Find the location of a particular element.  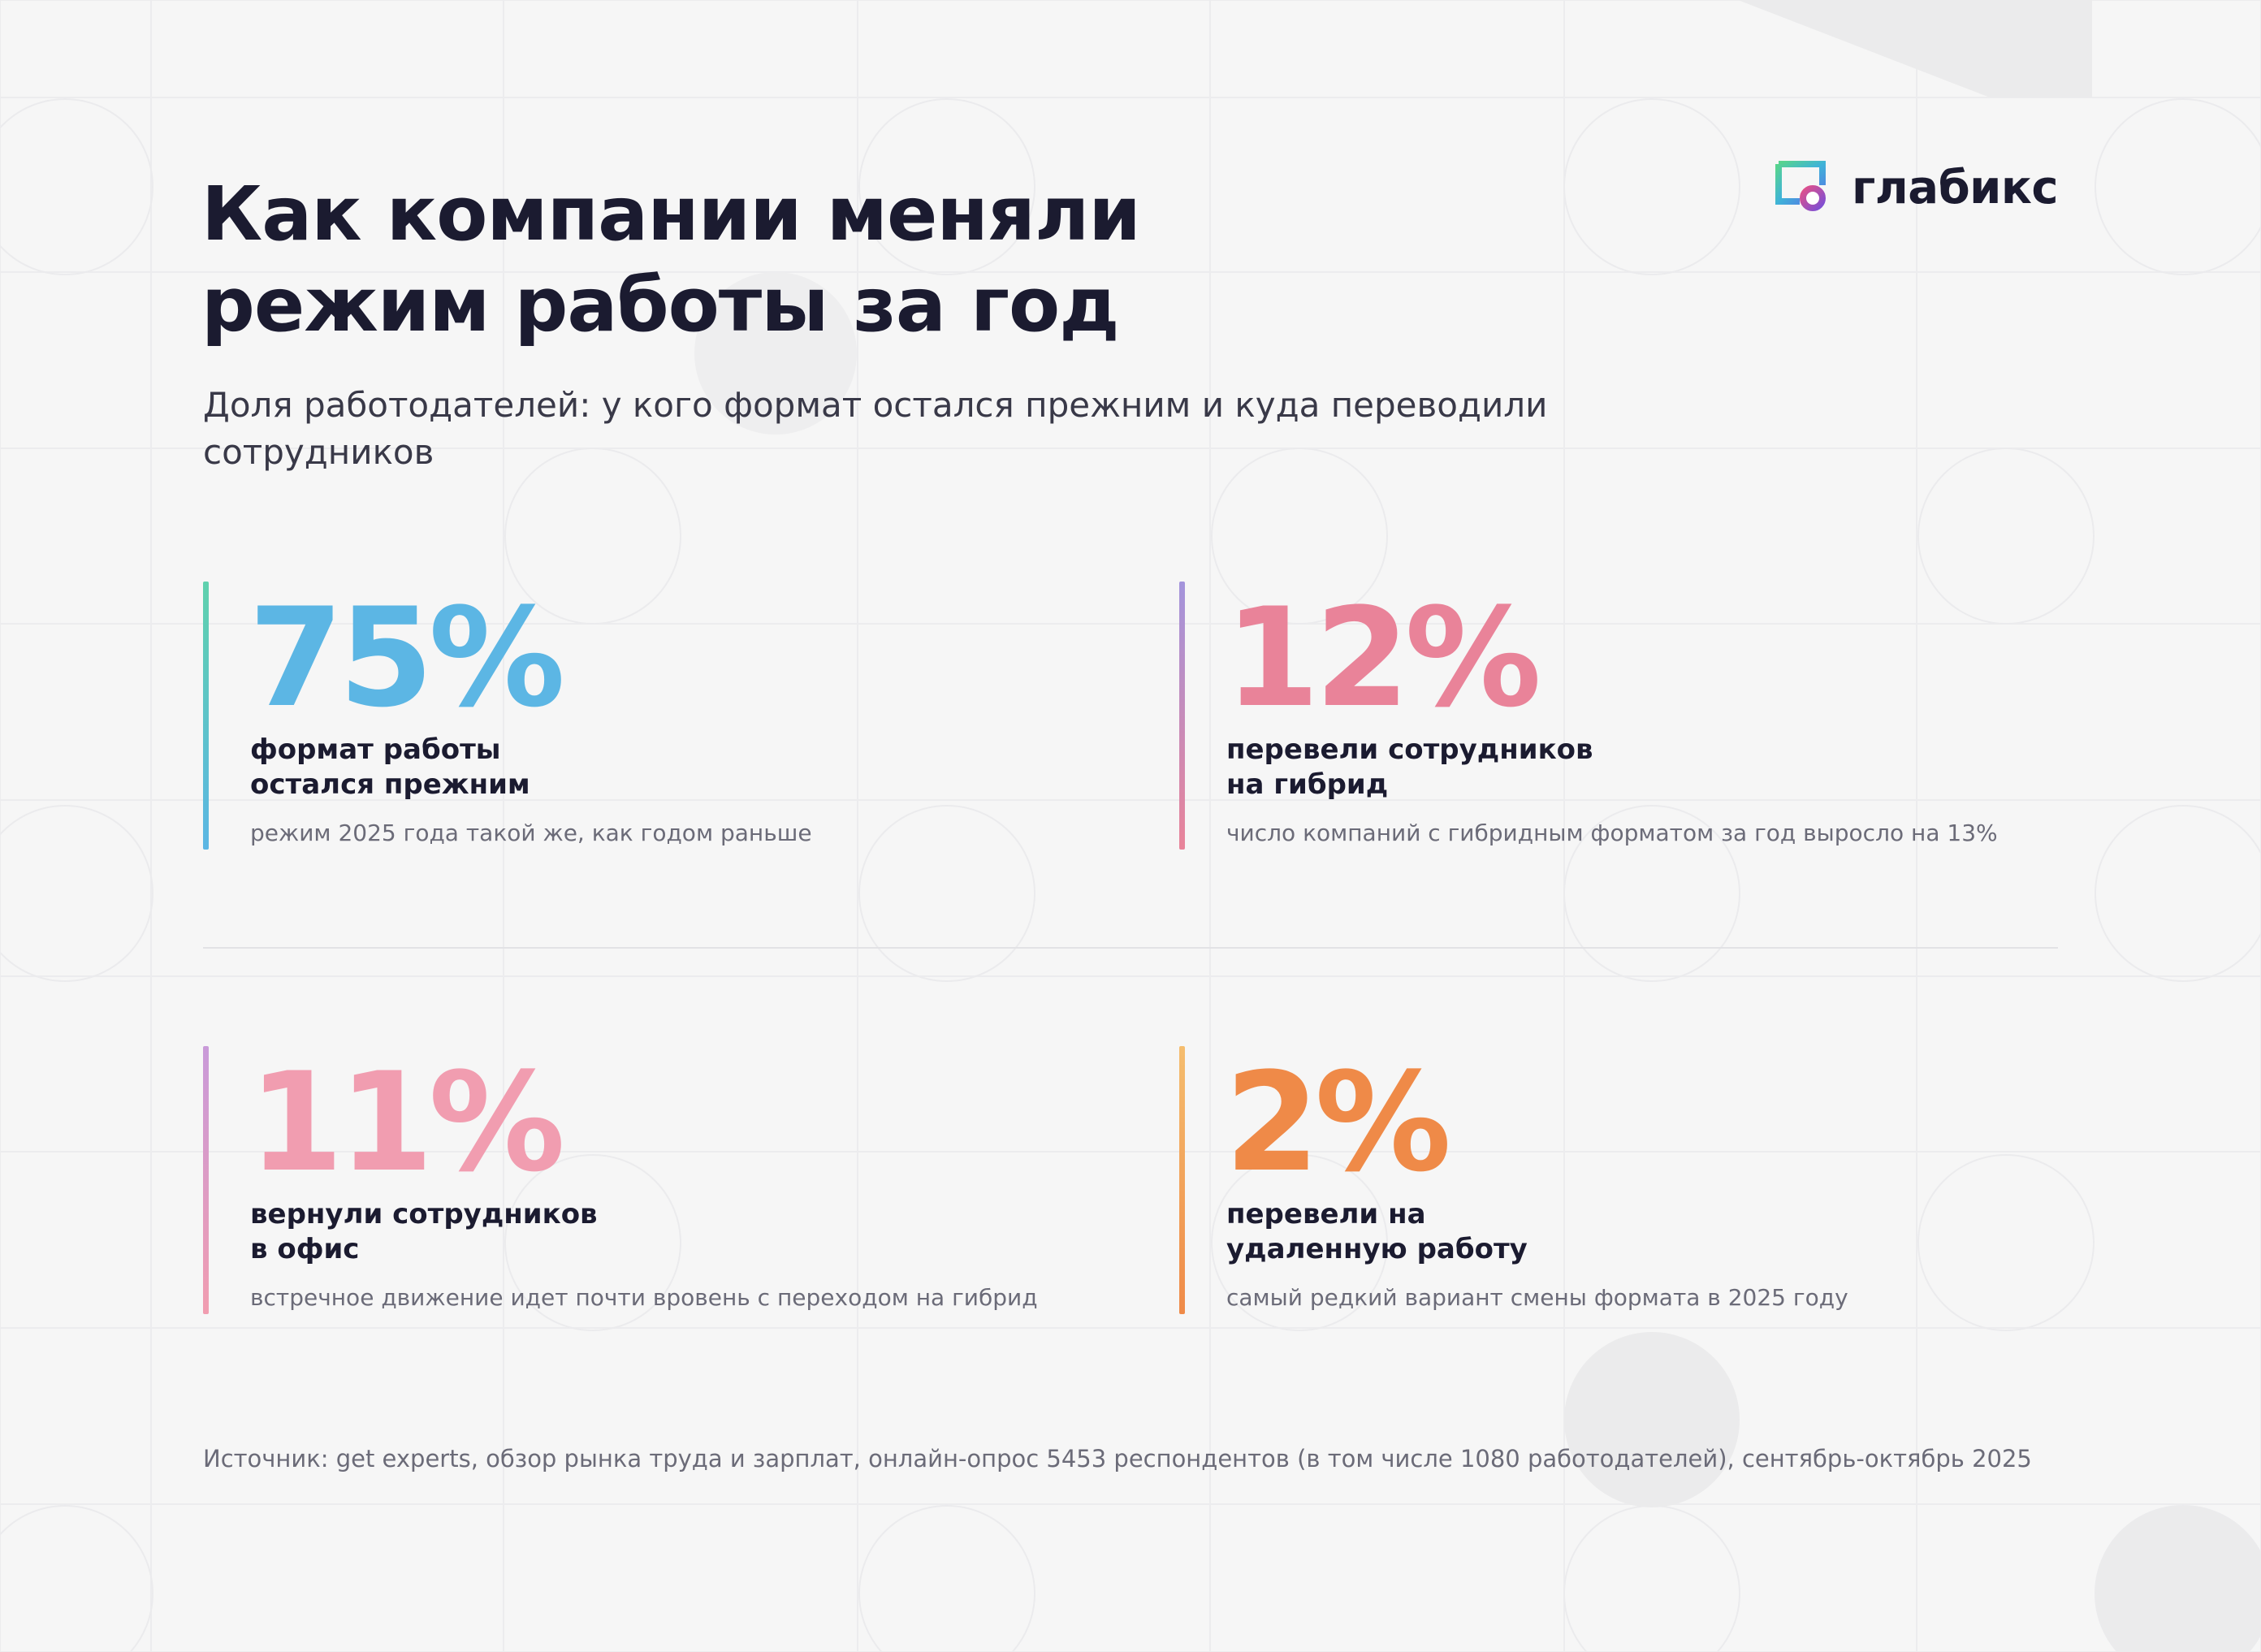

brand-name: глабикс is located at coordinates (1955, 187).